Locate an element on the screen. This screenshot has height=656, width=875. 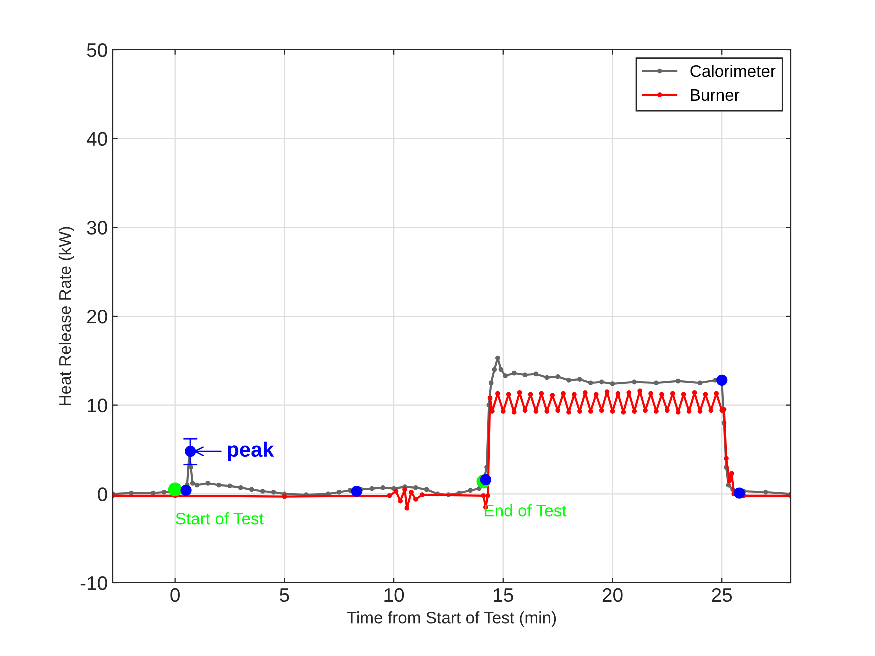
x-tick-label: 15 is located at coordinates (504, 595).